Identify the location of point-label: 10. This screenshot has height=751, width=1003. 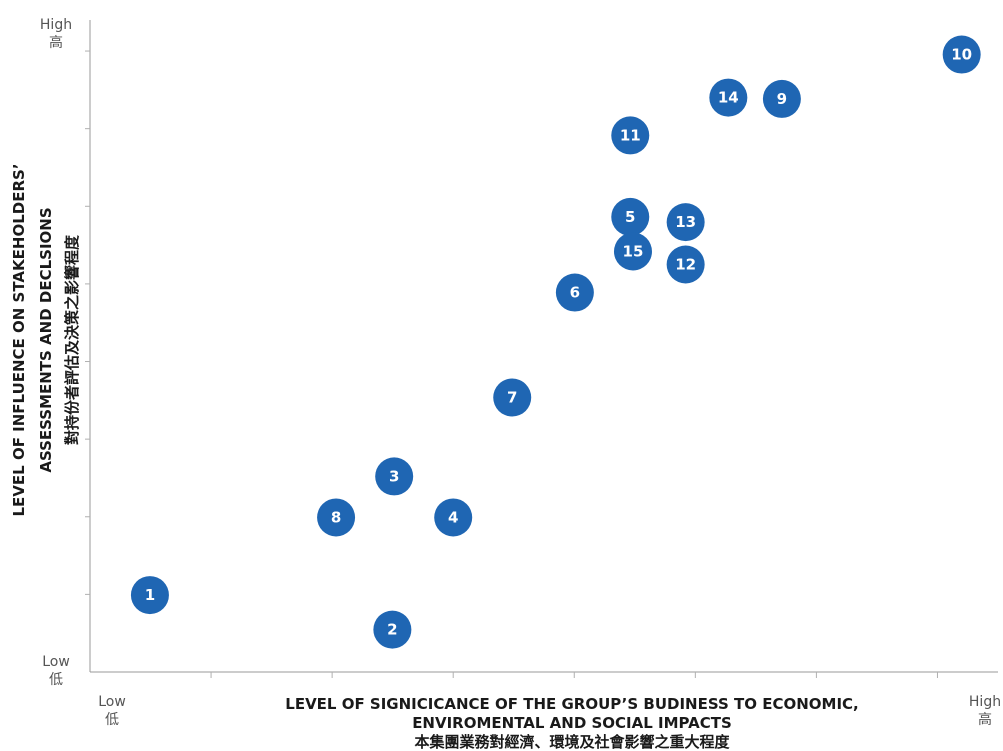
(961, 55).